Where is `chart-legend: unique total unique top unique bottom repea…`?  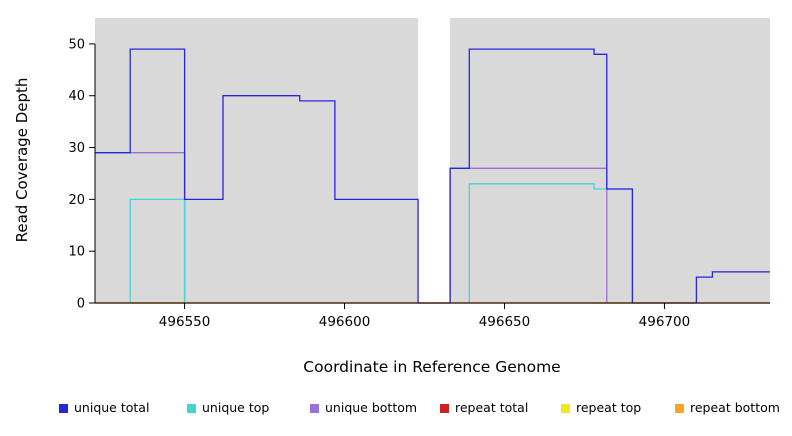
chart-legend: unique total unique top unique bottom repea… is located at coordinates (419, 407).